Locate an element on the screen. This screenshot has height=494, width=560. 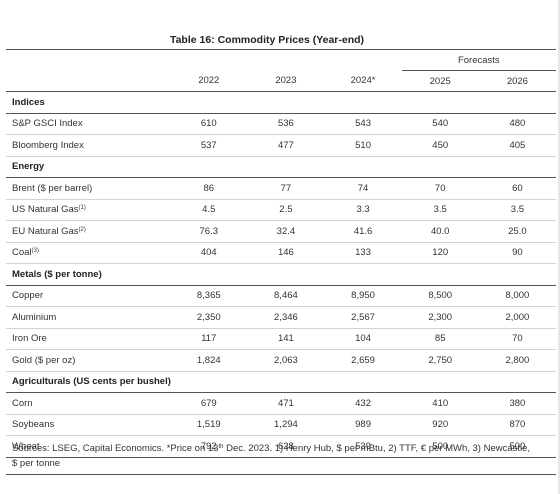
value-cell: 117 is located at coordinates (209, 339).